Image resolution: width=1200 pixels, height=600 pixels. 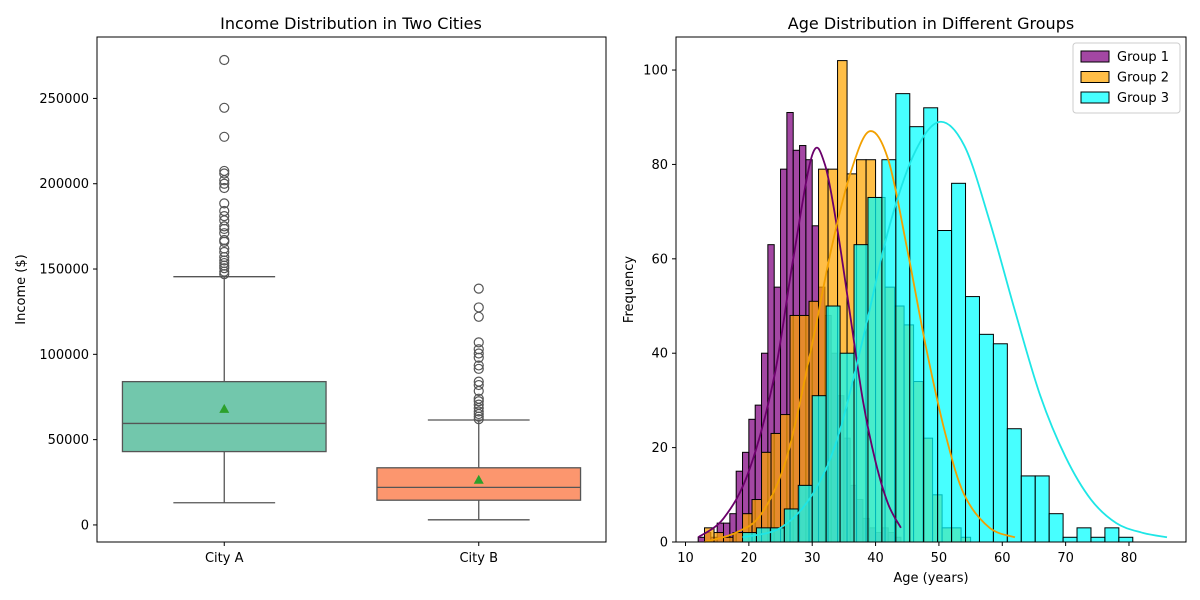 I want to click on histogram-x-tick-label: 10, so click(x=685, y=558).